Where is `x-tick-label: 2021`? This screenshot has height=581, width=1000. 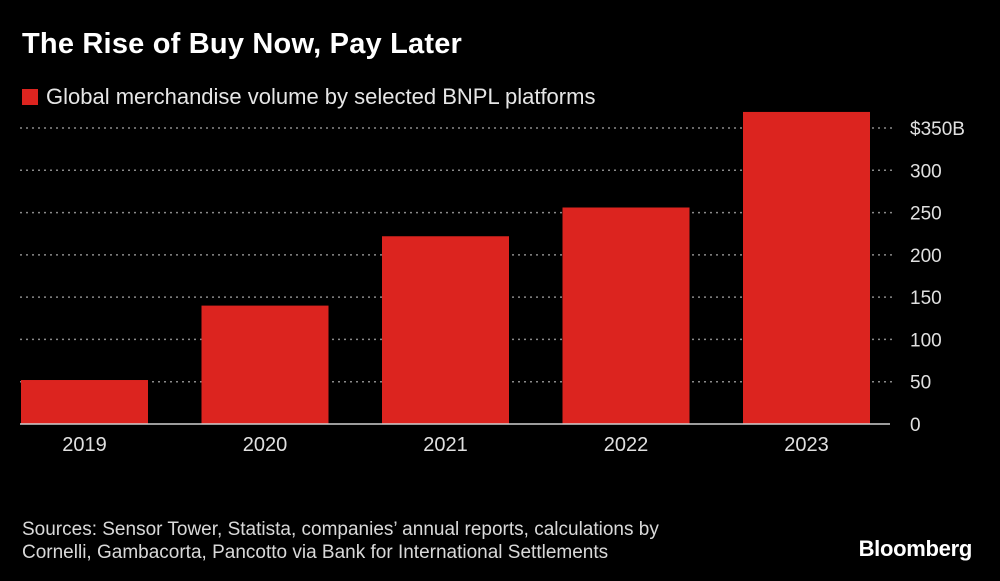 x-tick-label: 2021 is located at coordinates (445, 445).